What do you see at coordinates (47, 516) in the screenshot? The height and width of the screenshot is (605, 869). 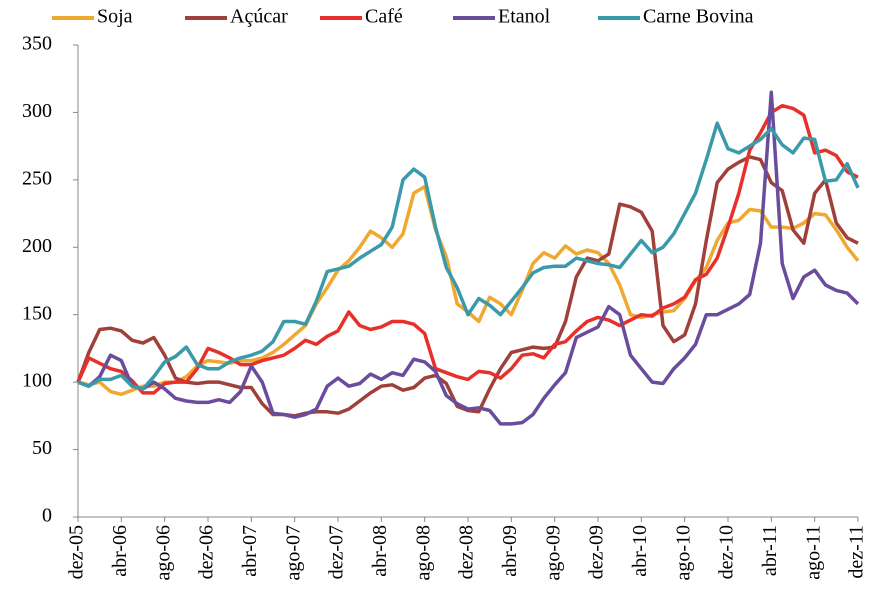 I see `y-tick-label: 0` at bounding box center [47, 516].